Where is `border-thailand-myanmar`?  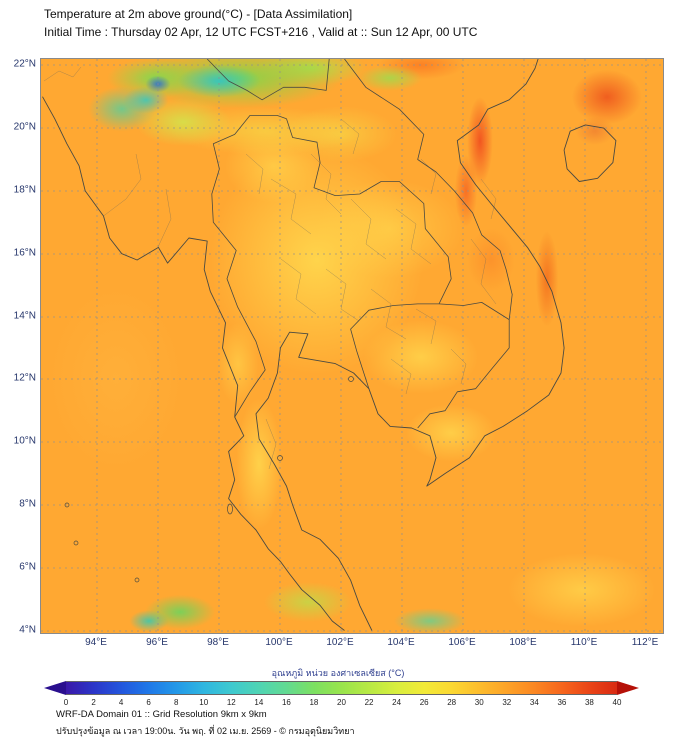
border-thailand-myanmar is located at coordinates (249, 266).